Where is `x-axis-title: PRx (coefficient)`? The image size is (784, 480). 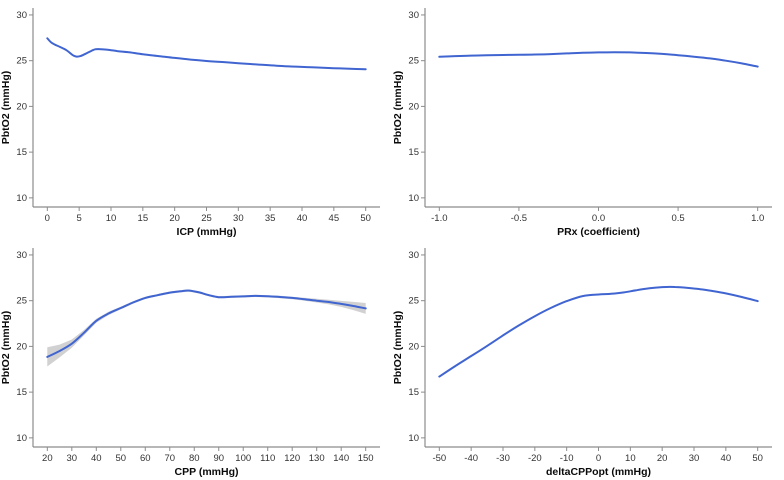 x-axis-title: PRx (coefficient) is located at coordinates (598, 232).